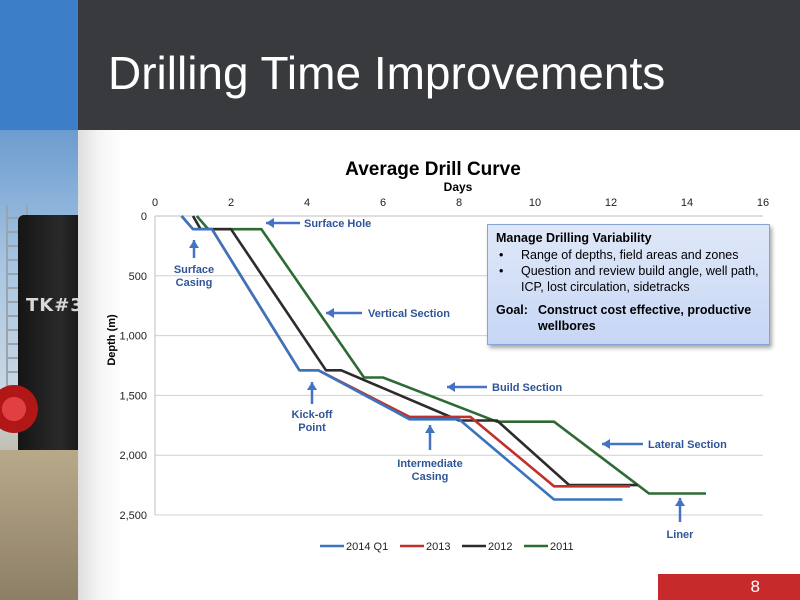 This screenshot has height=600, width=800. Describe the element at coordinates (133, 516) in the screenshot. I see `y-tick-label: 2,500` at that location.